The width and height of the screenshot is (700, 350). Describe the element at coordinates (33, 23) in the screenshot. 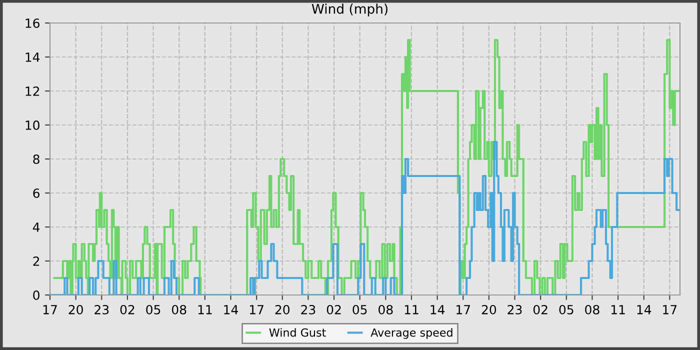

I see `y-tick-label: 16` at that location.